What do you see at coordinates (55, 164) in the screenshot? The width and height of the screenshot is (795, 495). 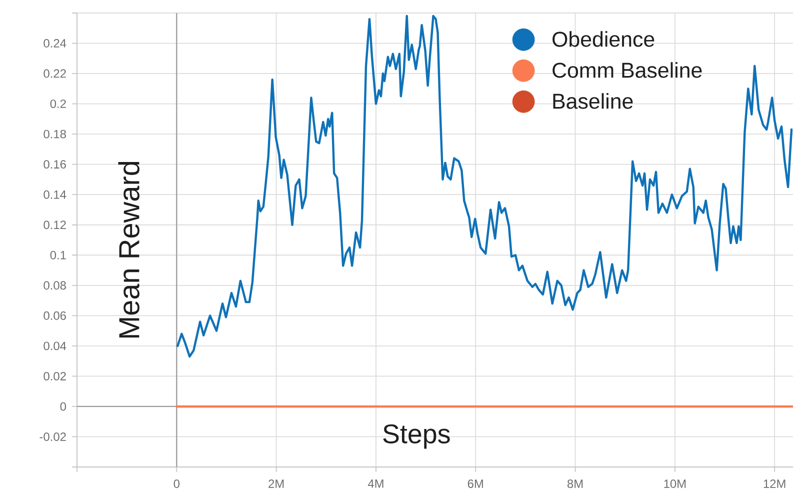 I see `y-tick-label: 0.16` at bounding box center [55, 164].